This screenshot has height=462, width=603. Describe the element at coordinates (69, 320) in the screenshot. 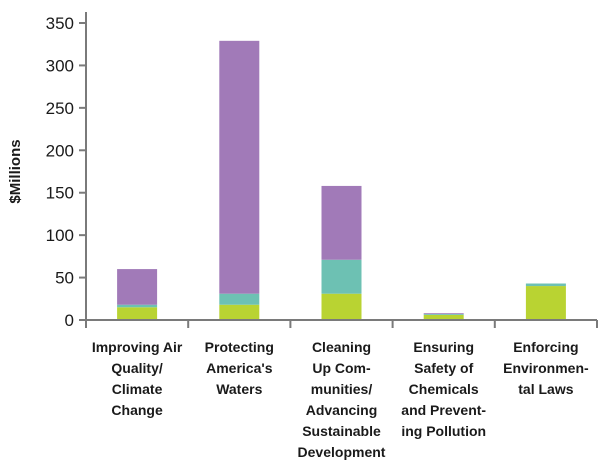

I see `y-tick-label: 0` at that location.